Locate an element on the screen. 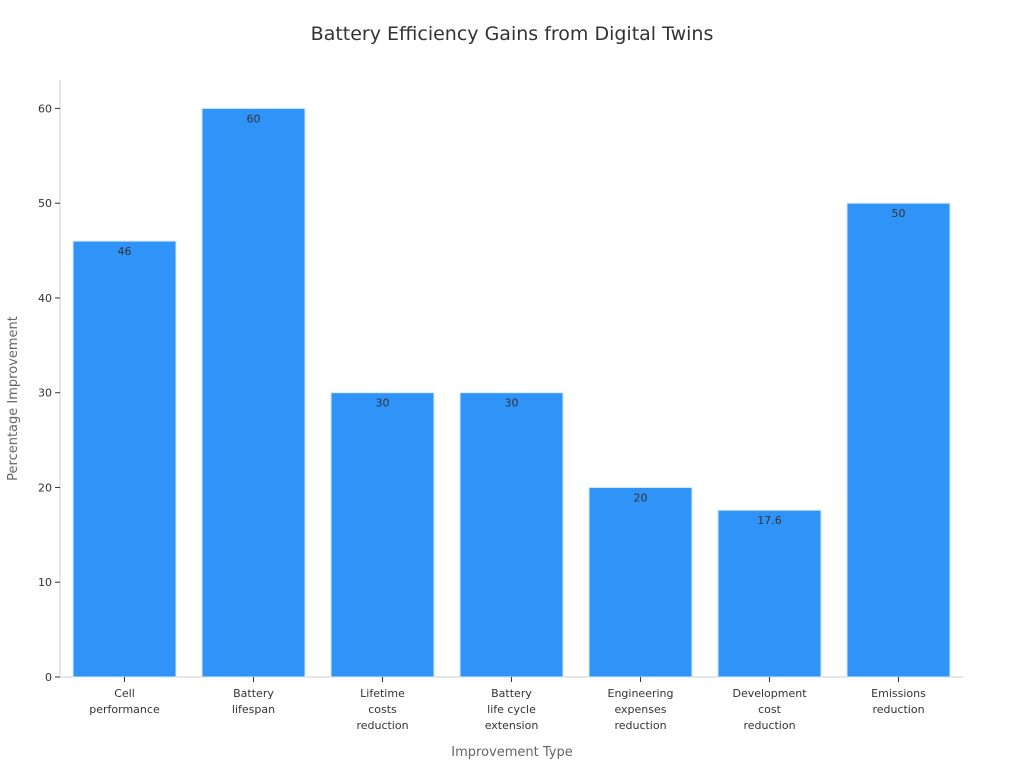 The image size is (1024, 768). y-tick-label: 50 is located at coordinates (45, 203).